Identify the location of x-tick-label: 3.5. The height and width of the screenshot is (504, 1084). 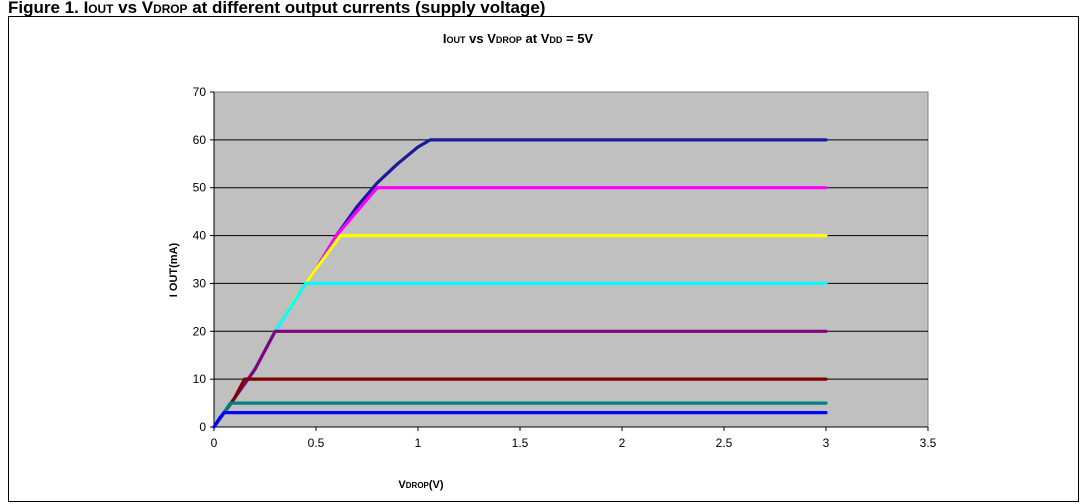
(928, 443).